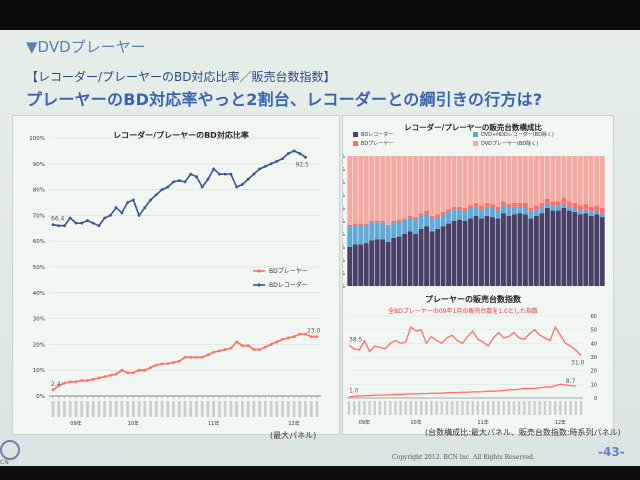 Image resolution: width=640 pixels, height=480 pixels. What do you see at coordinates (356, 339) in the screenshot?
I see `start-value-label: 38.5` at bounding box center [356, 339].